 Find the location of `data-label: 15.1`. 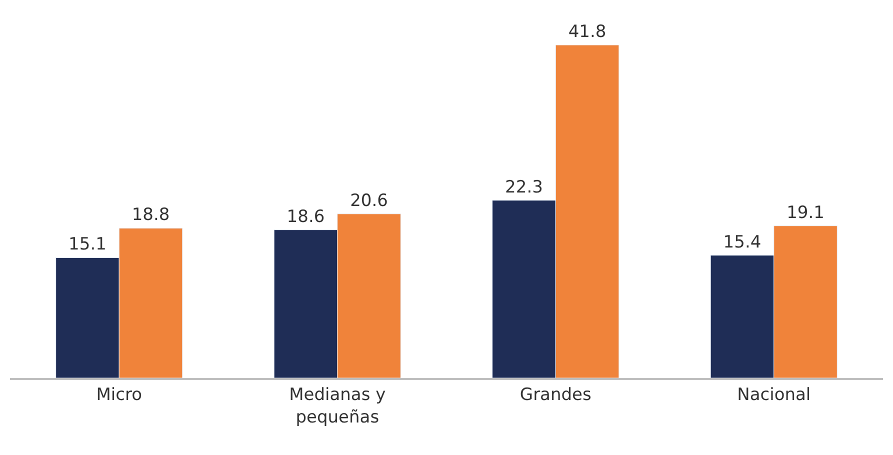

data-label: 15.1 is located at coordinates (87, 244).